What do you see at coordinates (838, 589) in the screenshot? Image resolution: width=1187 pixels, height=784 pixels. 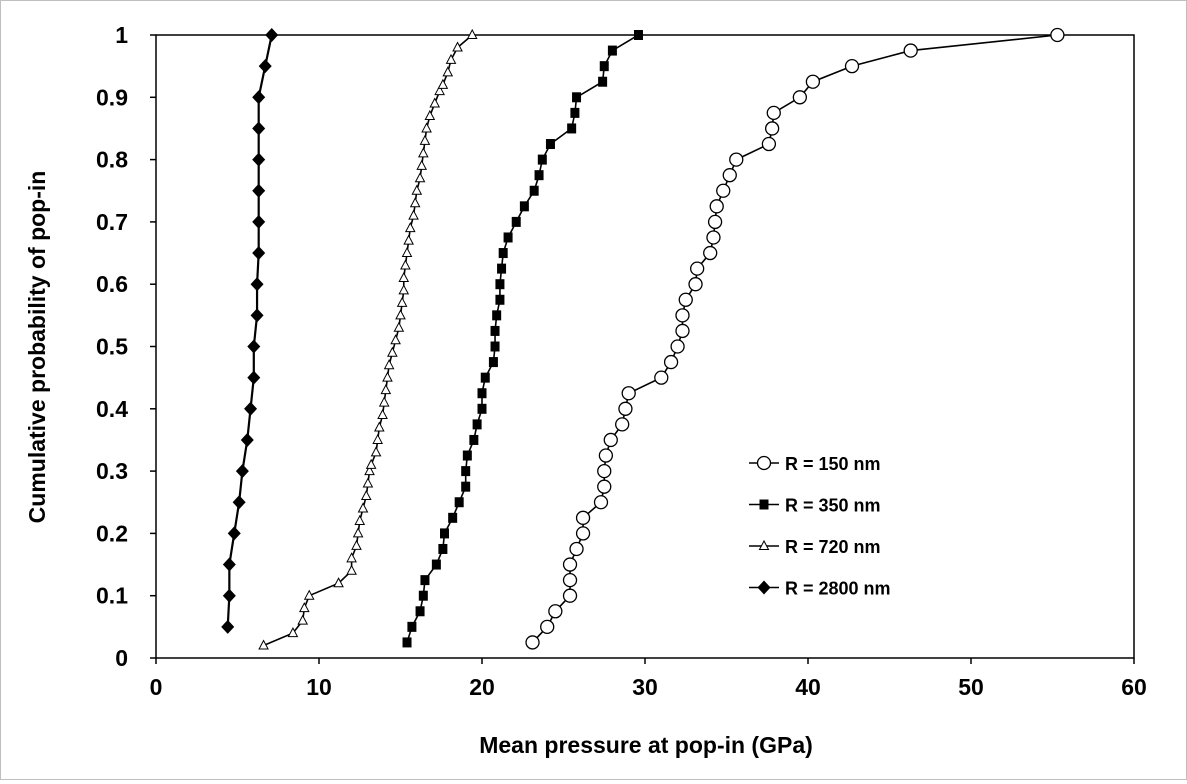 I see `legend-label: R = 2800 nm` at bounding box center [838, 589].